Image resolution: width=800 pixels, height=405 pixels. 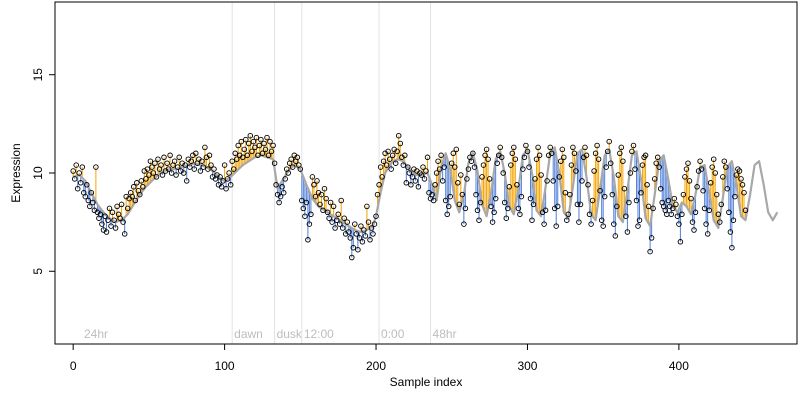 I want to click on x-tick-label-1: 100, so click(x=225, y=366).